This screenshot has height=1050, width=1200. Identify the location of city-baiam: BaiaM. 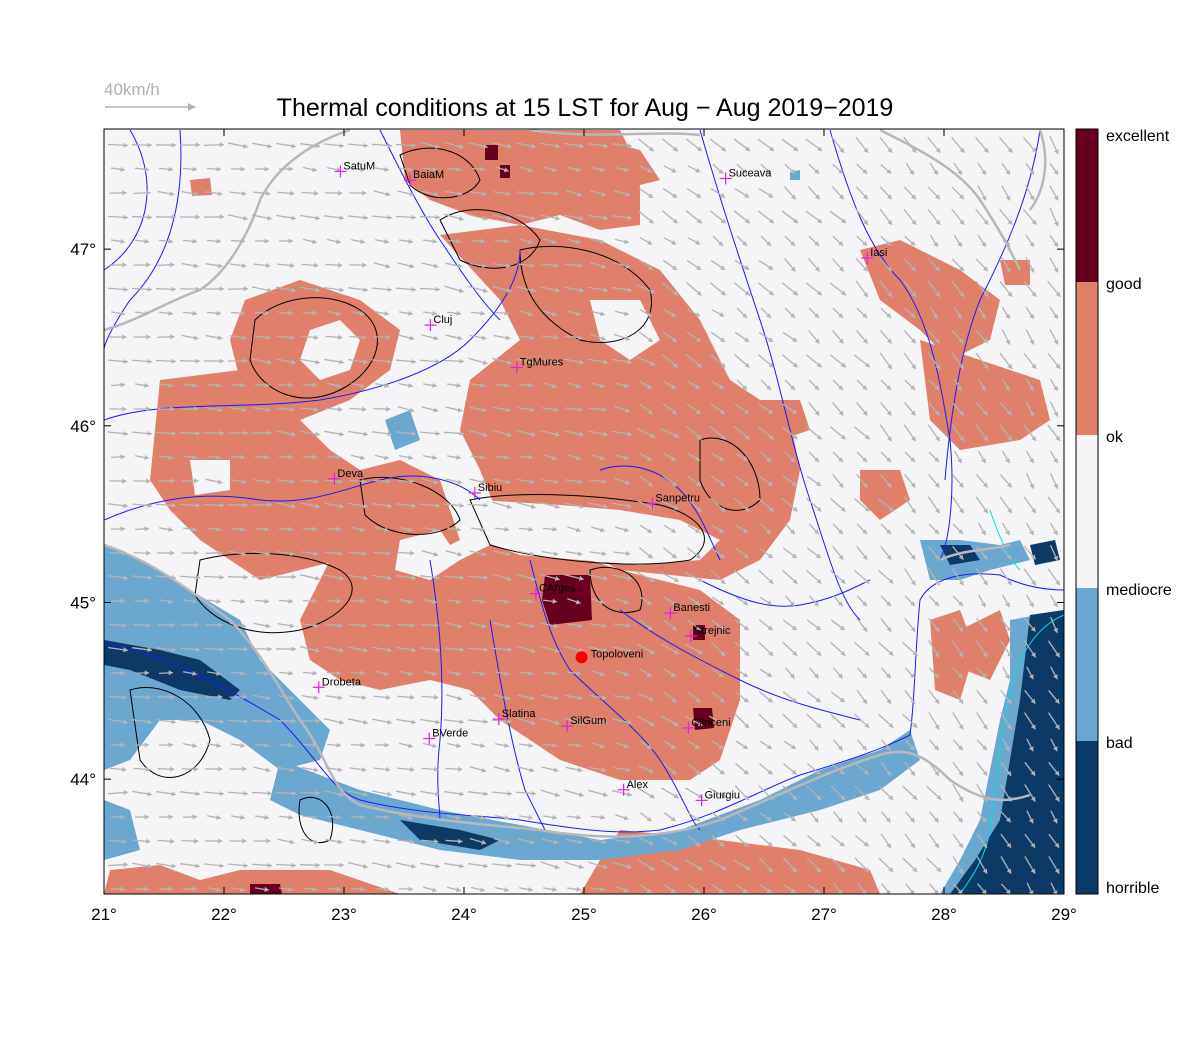
(424, 178).